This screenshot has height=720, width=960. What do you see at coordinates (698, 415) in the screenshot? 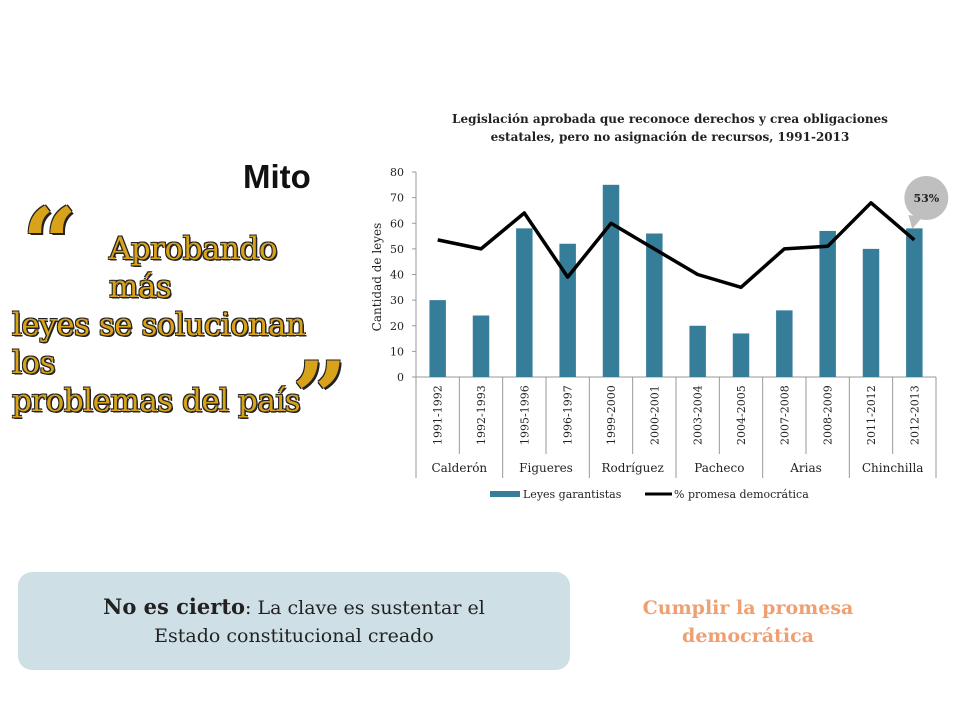
I see `x-tick-label: 2003-2004` at bounding box center [698, 415].